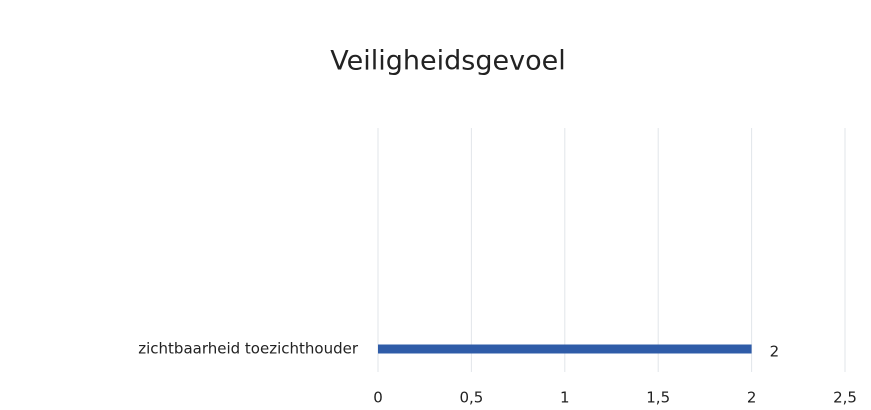 This screenshot has height=410, width=871. I want to click on x-tick-label: 0, so click(378, 398).